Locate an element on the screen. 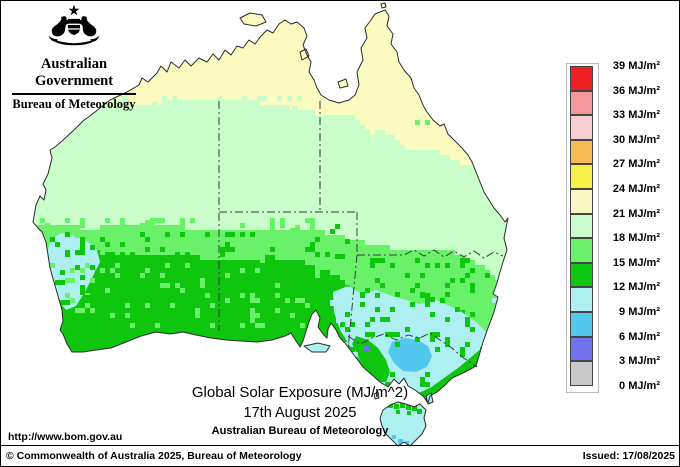  legend-label: 12 MJ/m² is located at coordinates (636, 287).